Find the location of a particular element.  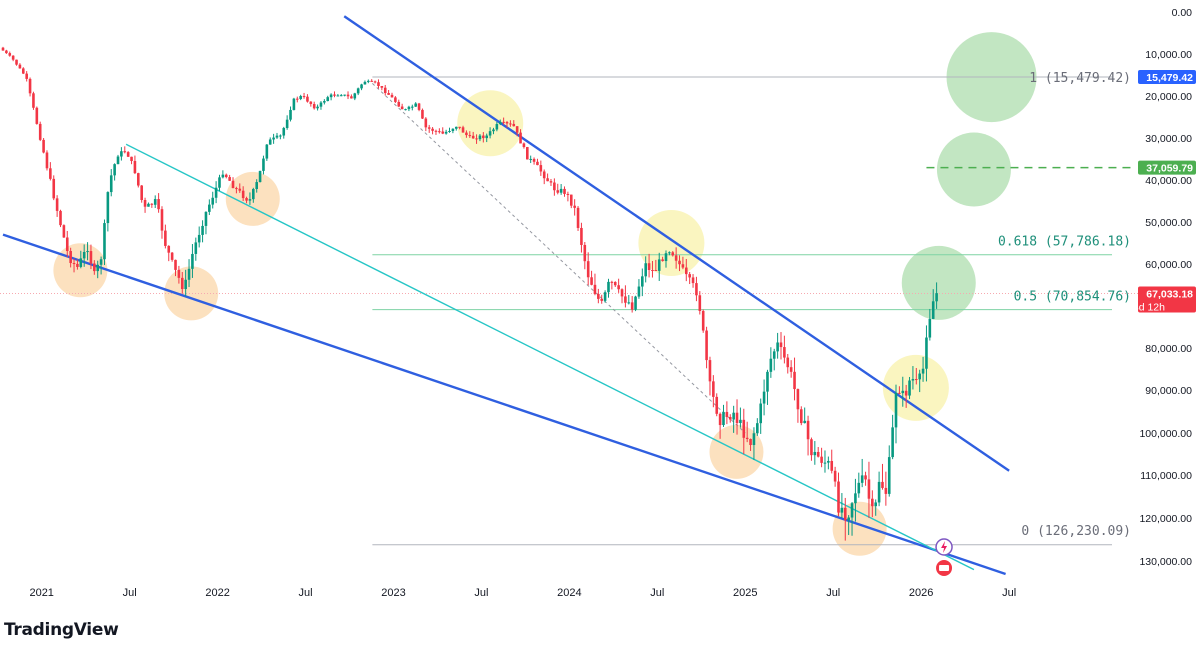

x-tick-label: 2024 is located at coordinates (569, 593).